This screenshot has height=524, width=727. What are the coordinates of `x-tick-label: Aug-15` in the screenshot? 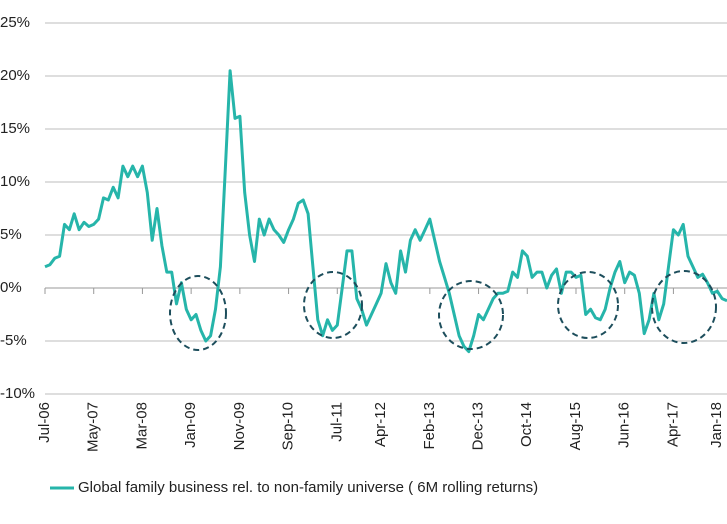 It's located at (575, 426).